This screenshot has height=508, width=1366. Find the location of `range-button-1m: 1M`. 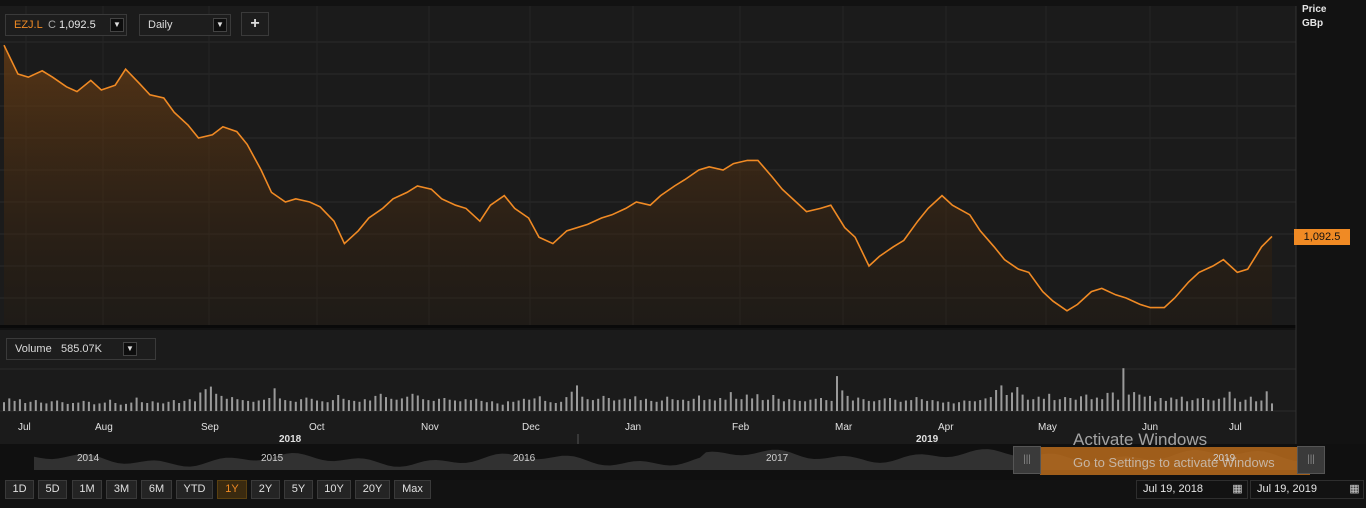

range-button-1m: 1M is located at coordinates (87, 489).